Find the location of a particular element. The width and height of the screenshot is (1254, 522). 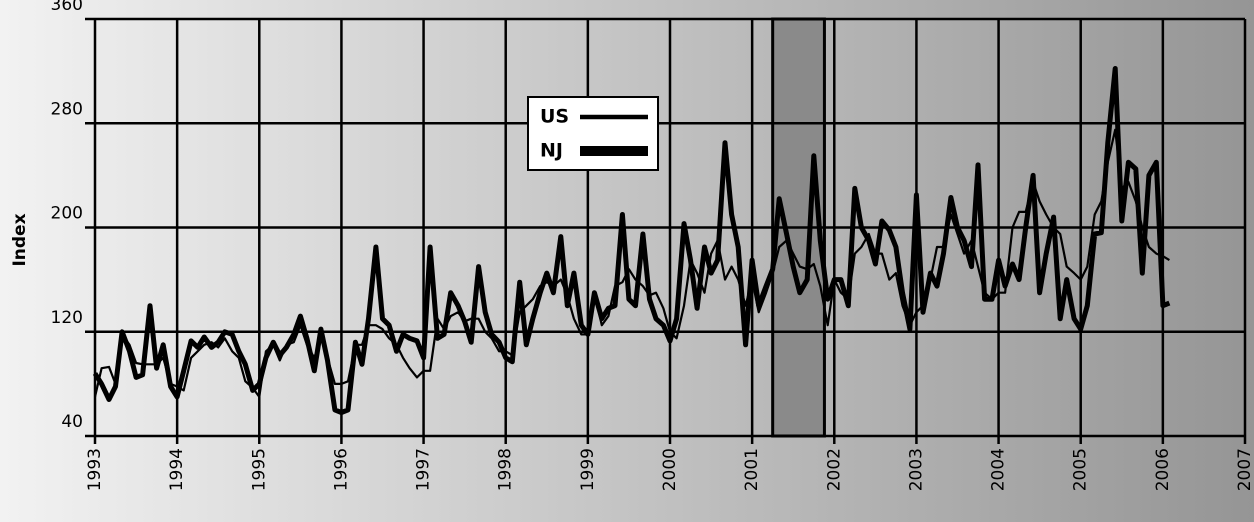

legend: US NJ is located at coordinates (593, 133).